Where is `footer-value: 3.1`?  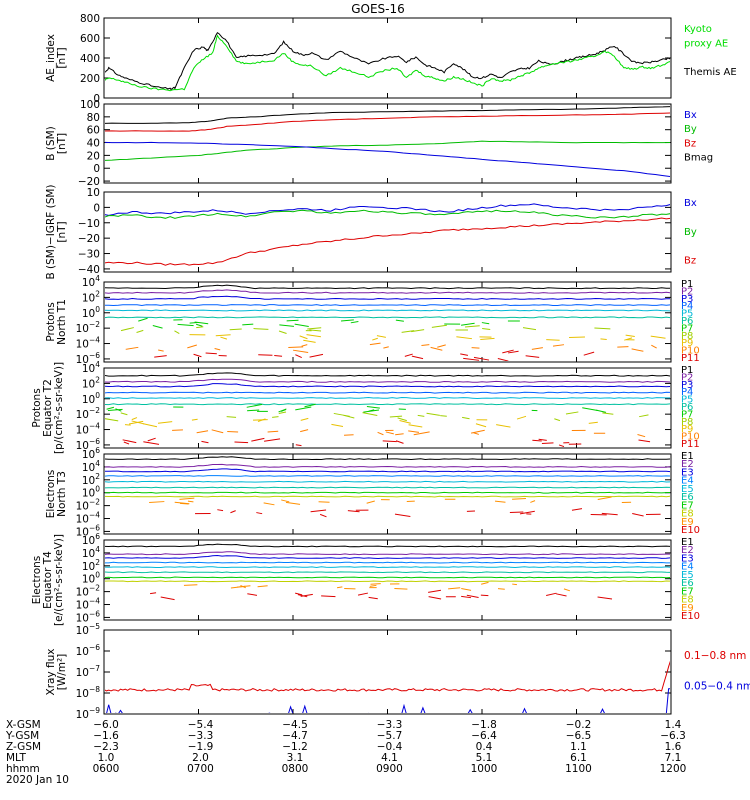
footer-value: 3.1 is located at coordinates (295, 758).